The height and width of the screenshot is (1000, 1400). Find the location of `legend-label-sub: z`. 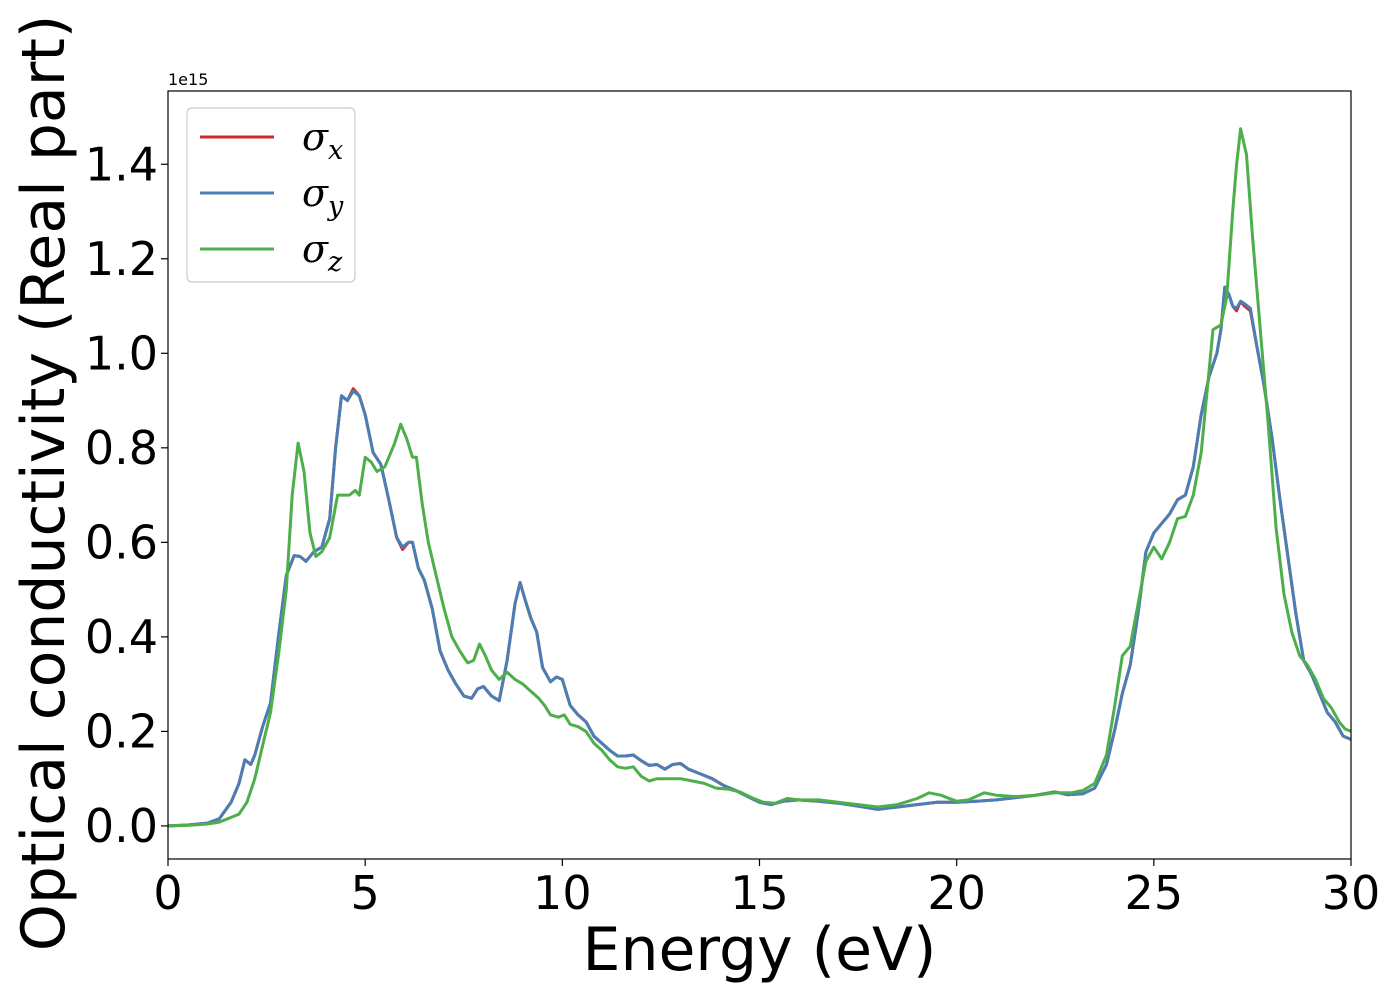

legend-label-sub: z is located at coordinates (335, 262).